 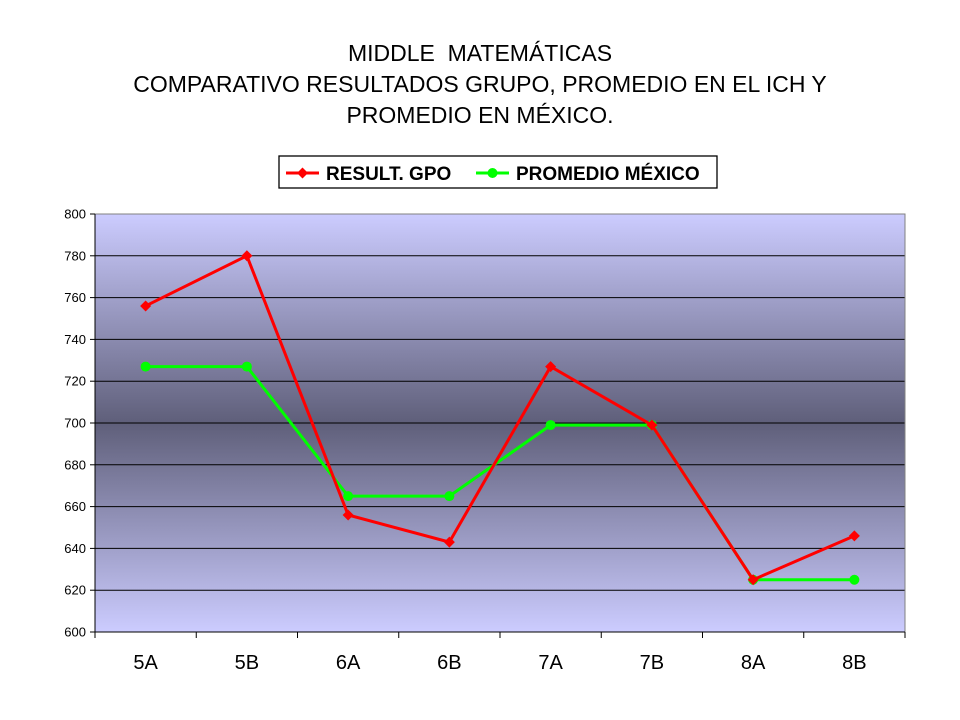 What do you see at coordinates (75, 297) in the screenshot?
I see `y-tick-label: 760` at bounding box center [75, 297].